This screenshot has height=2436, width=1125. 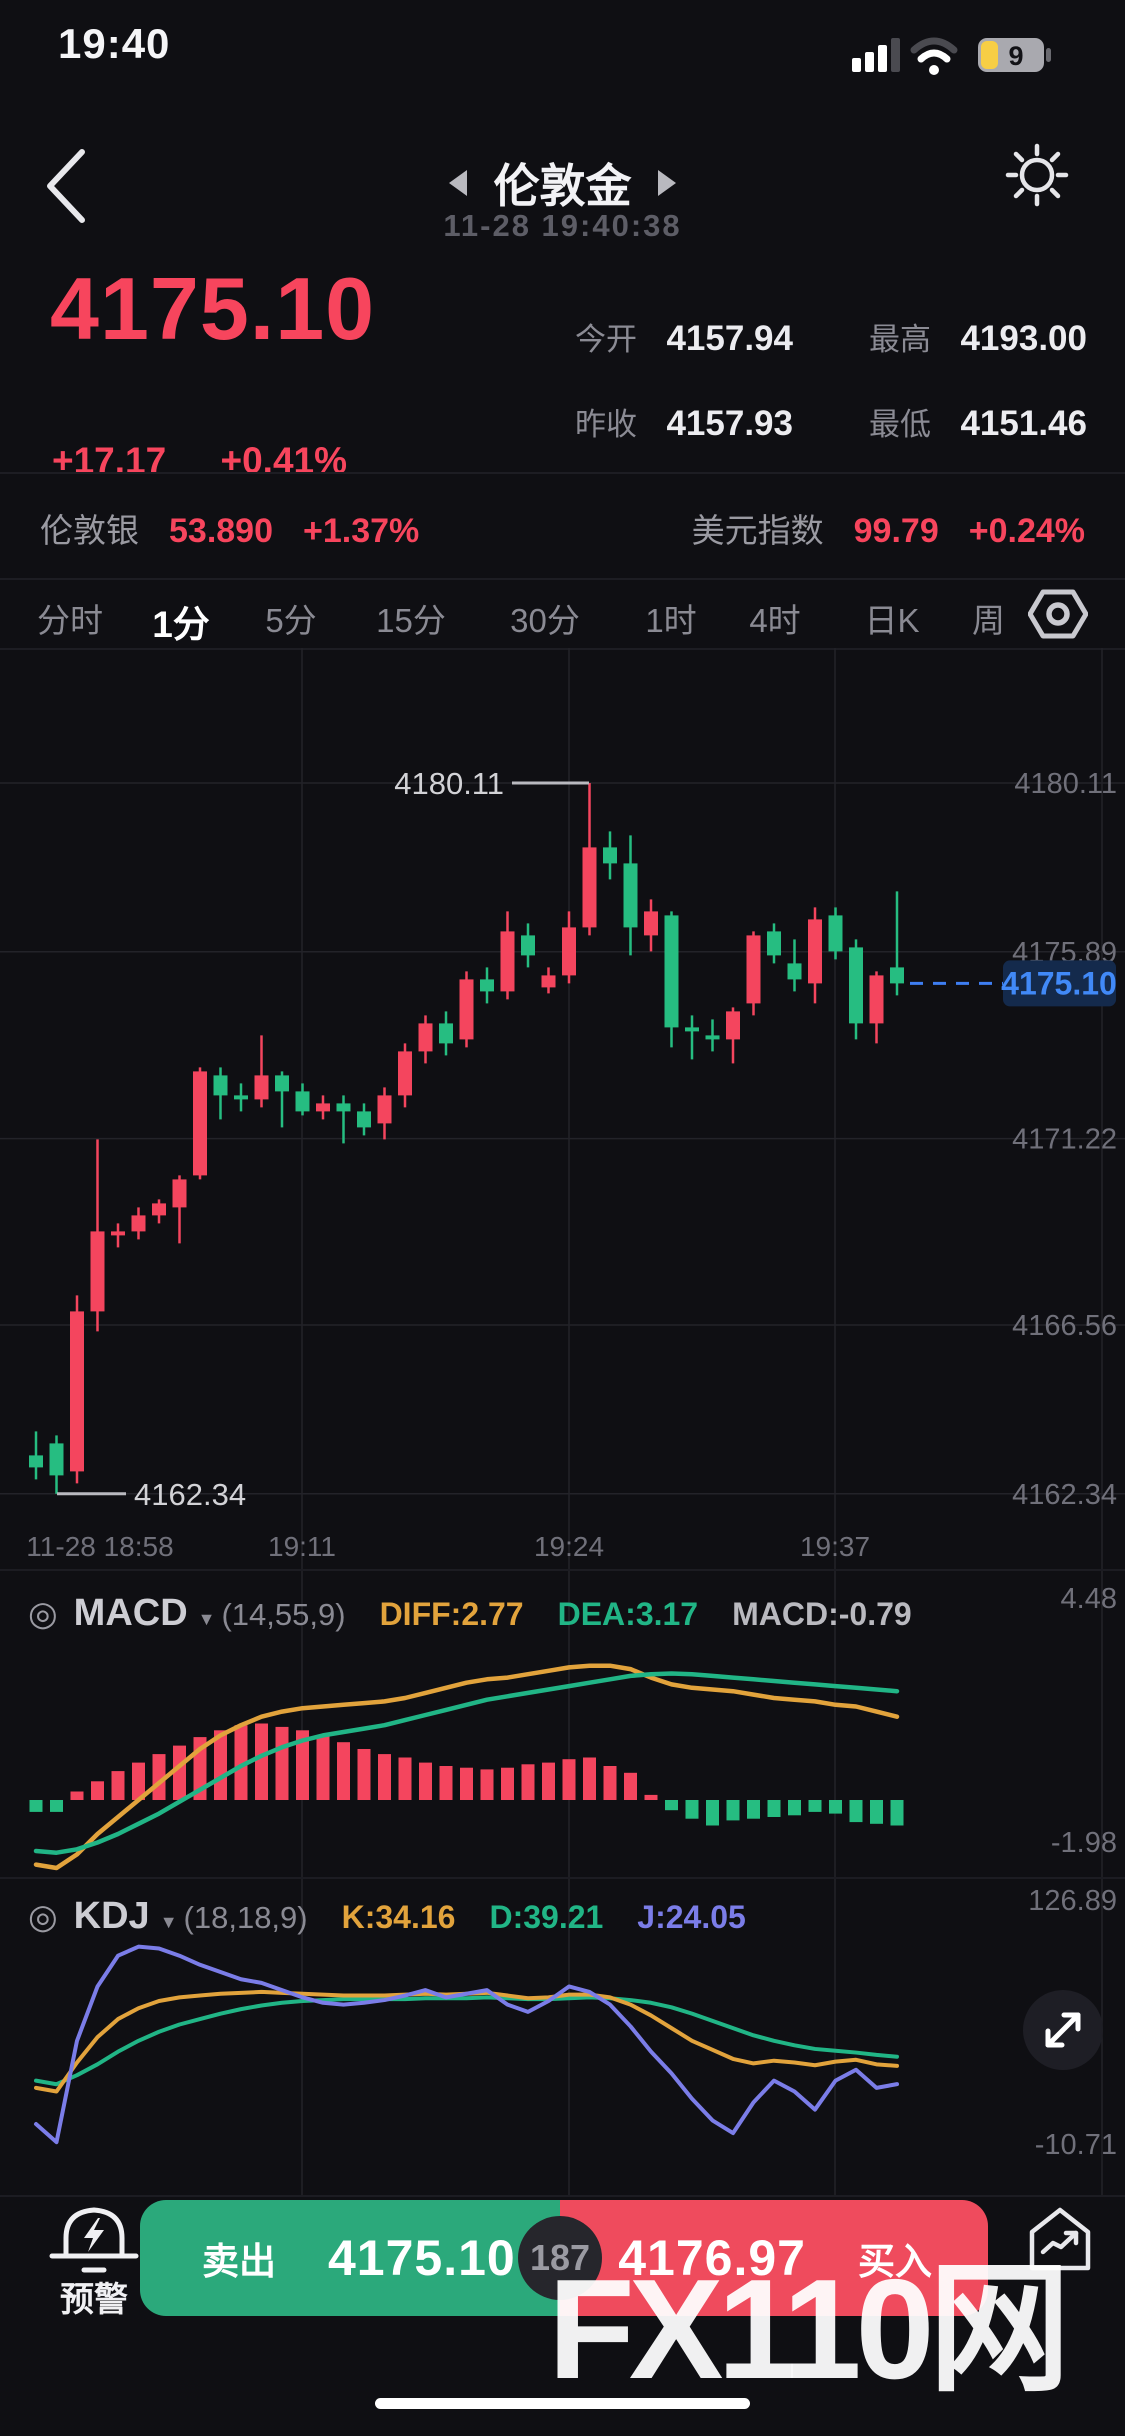 What do you see at coordinates (291, 620) in the screenshot?
I see `tab-5min: 5分` at bounding box center [291, 620].